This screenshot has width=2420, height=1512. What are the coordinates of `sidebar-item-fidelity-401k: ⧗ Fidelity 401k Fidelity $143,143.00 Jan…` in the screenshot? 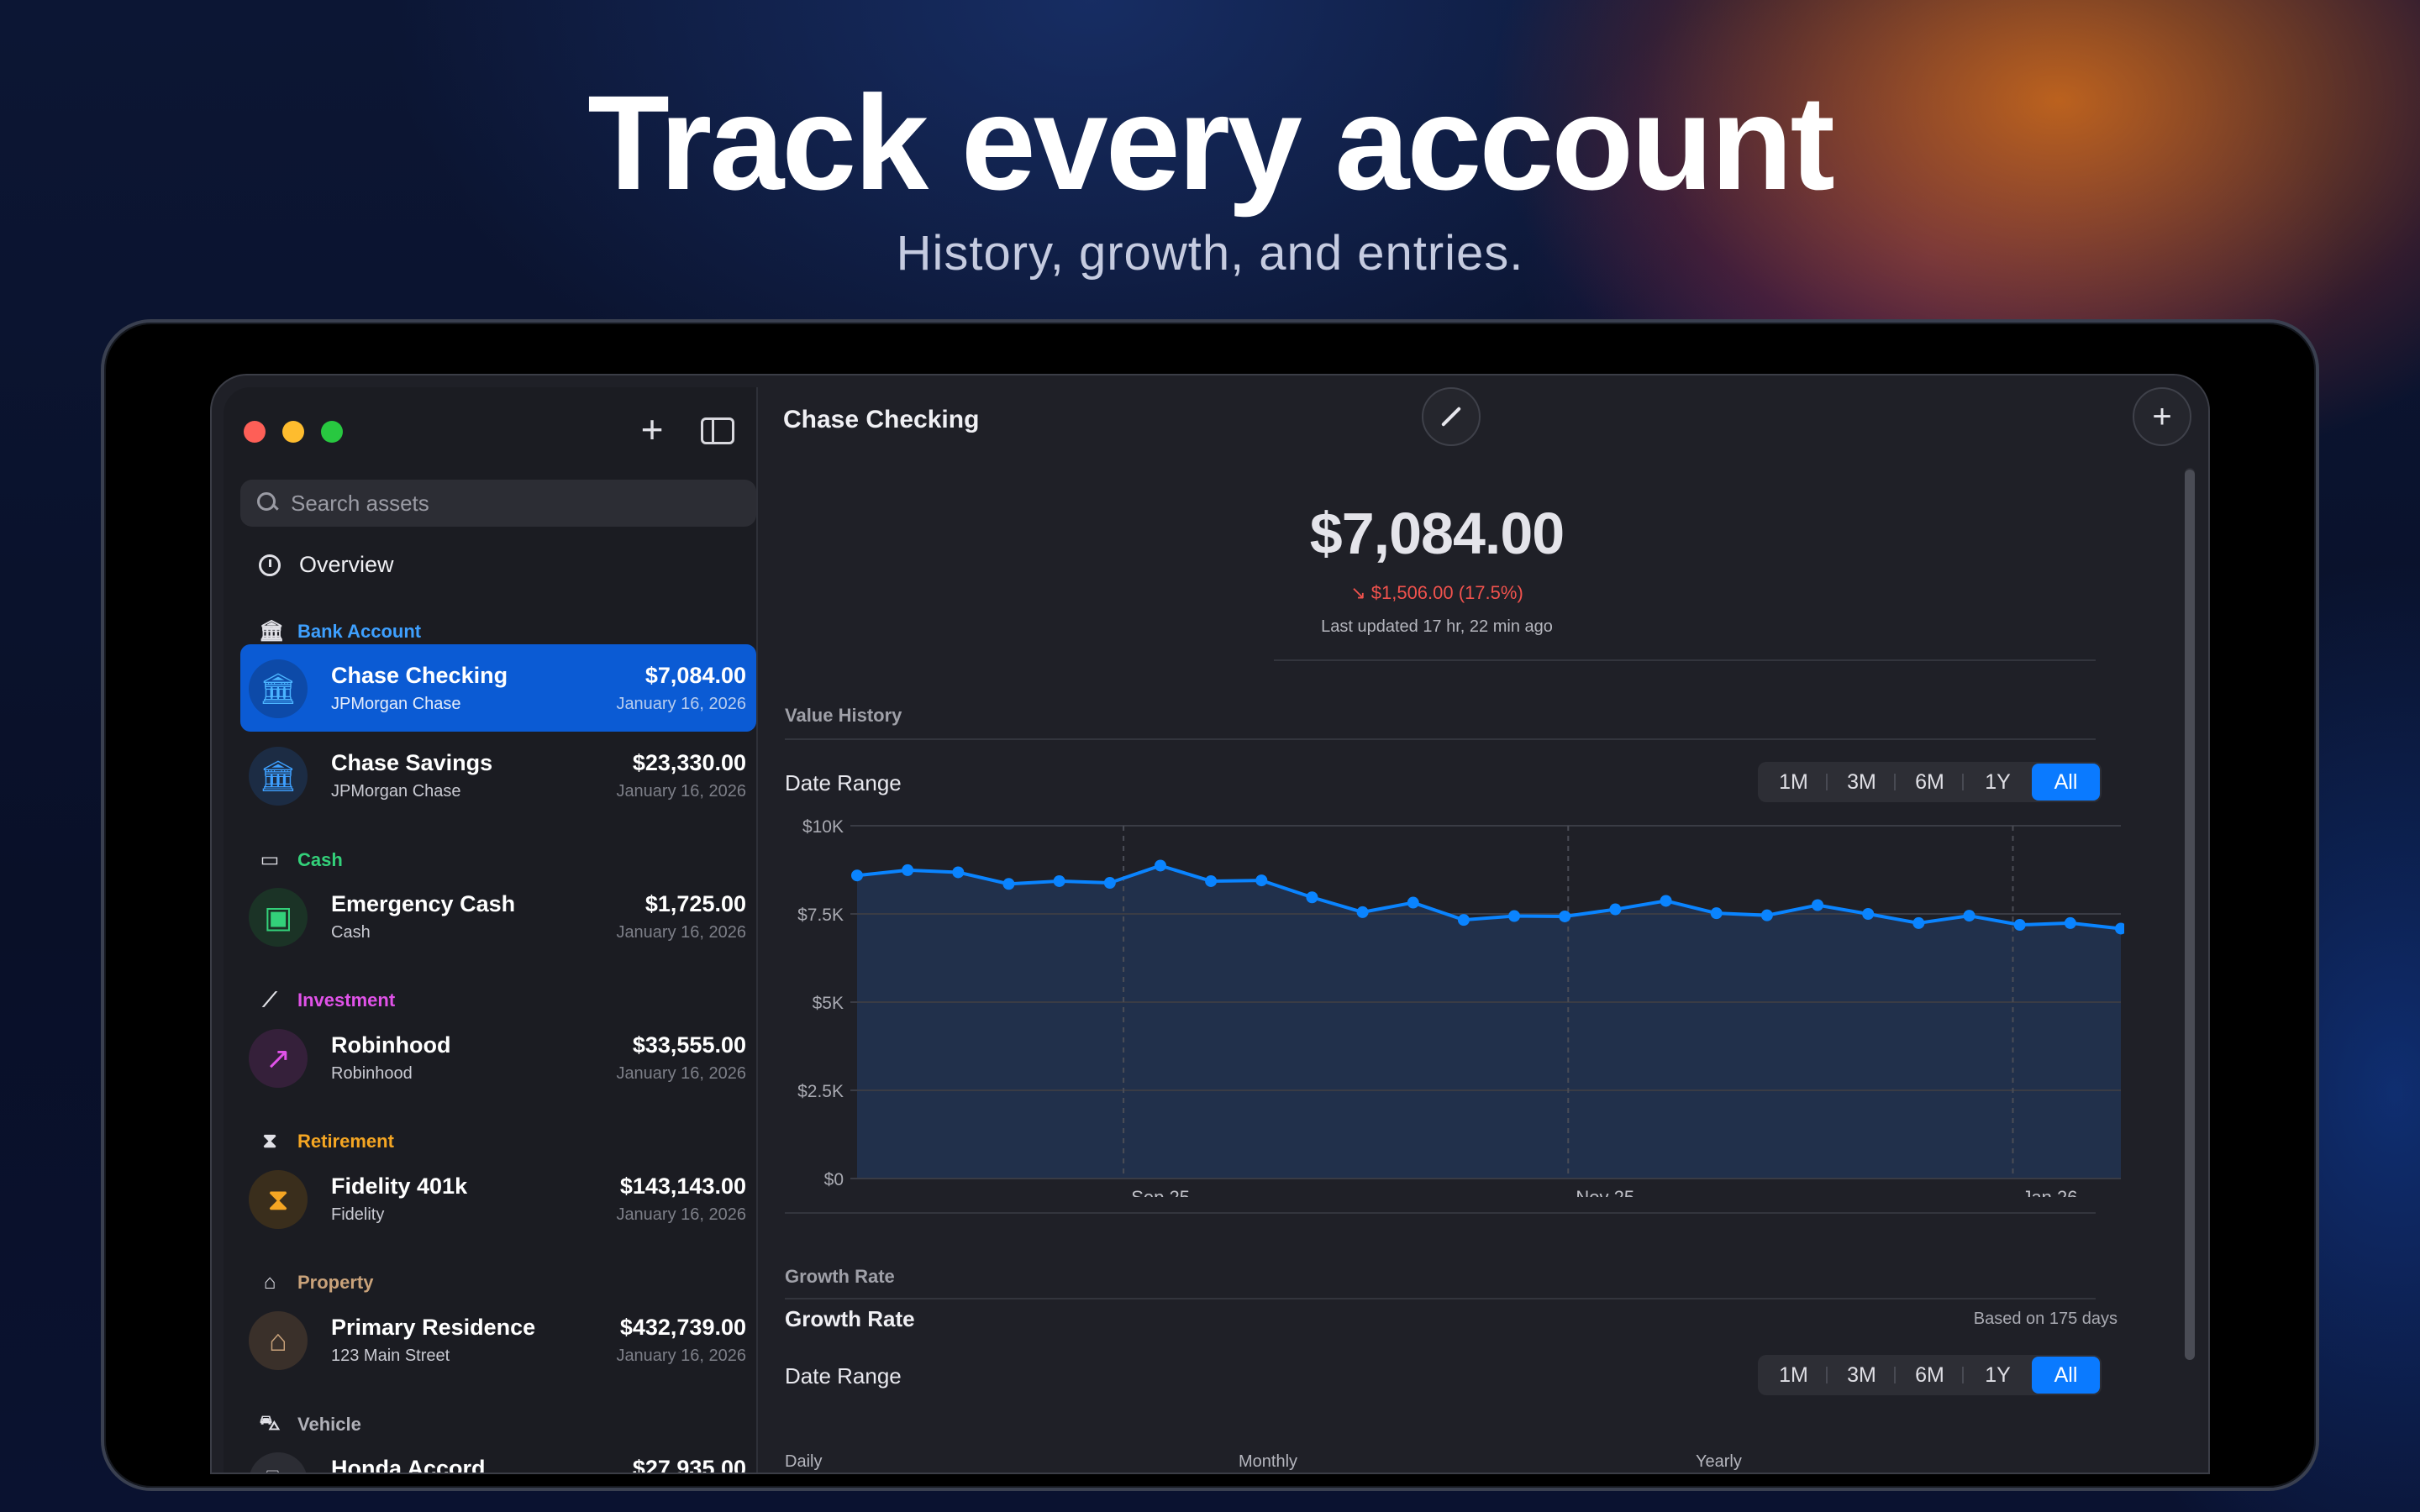 It's located at (498, 1198).